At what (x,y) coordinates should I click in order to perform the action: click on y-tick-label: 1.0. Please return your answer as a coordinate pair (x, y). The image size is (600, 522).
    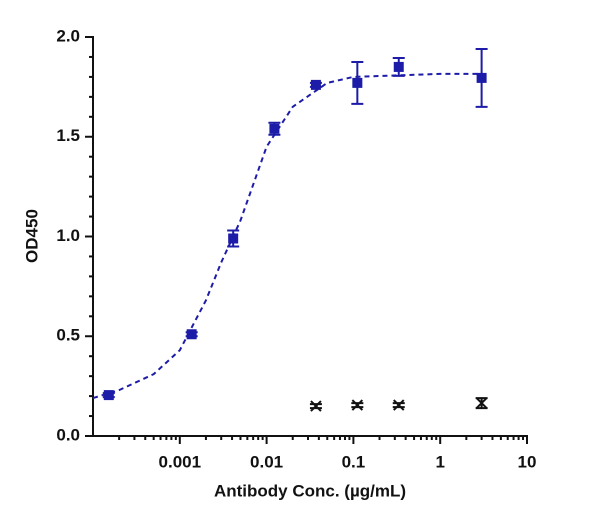
    Looking at the image, I should click on (68, 235).